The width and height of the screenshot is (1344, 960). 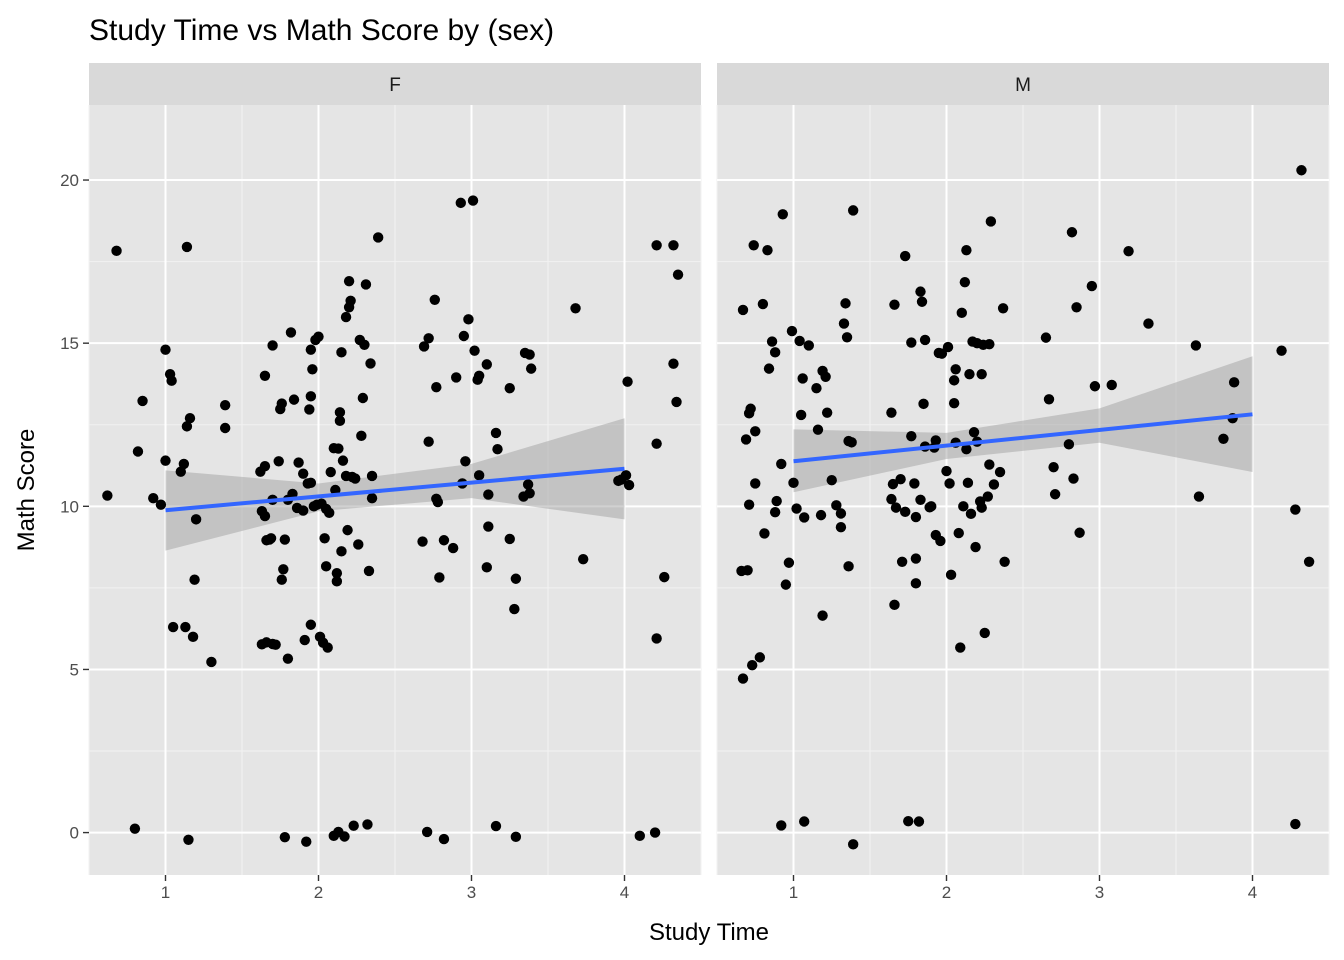 What do you see at coordinates (69, 343) in the screenshot?
I see `y-tick-label: 15` at bounding box center [69, 343].